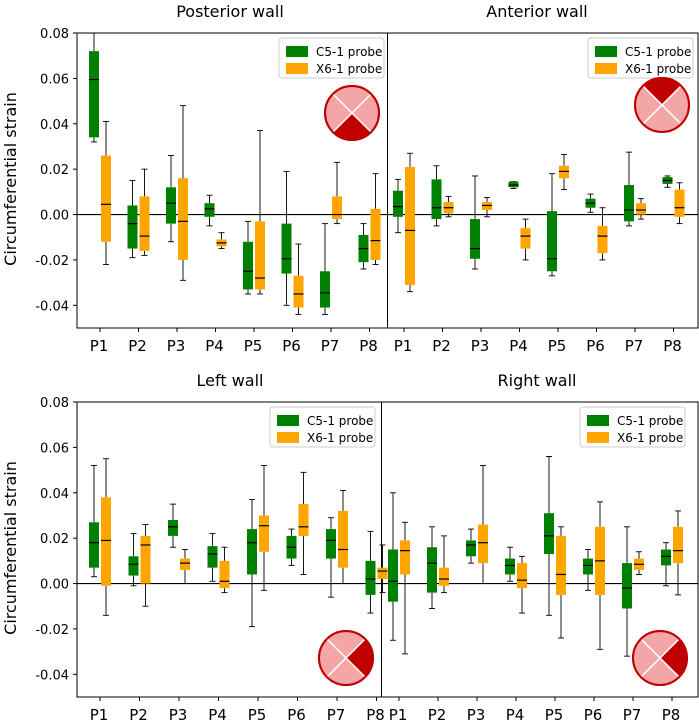  Describe the element at coordinates (10, 548) in the screenshot. I see `y-axis-label-bottom: Circumferential strain` at that location.